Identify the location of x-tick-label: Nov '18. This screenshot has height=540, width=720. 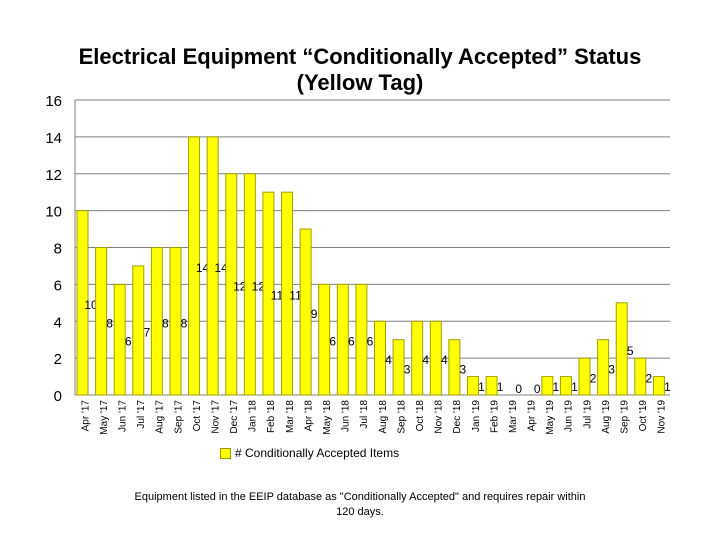
(439, 417).